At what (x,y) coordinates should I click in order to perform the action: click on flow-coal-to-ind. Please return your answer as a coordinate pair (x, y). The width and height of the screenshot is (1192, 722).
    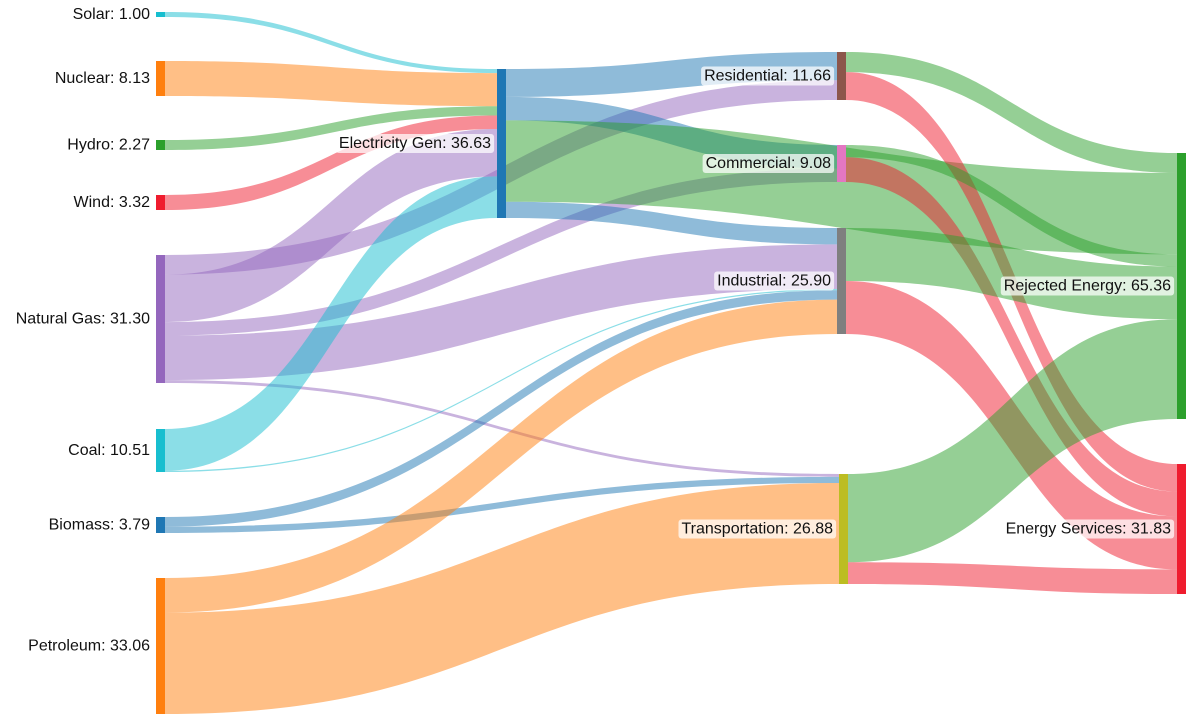
    Looking at the image, I should click on (501, 380).